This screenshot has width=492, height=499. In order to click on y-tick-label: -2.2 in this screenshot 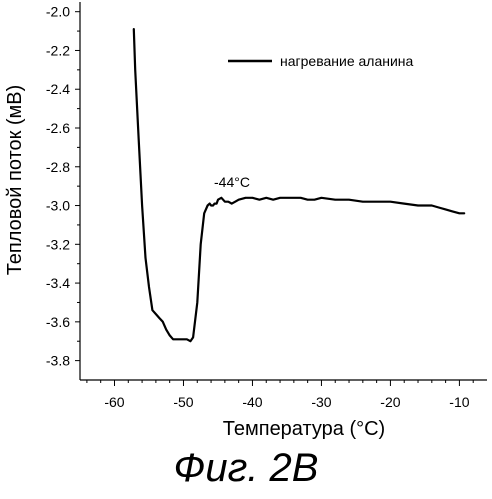, I will do `click(58, 50)`.